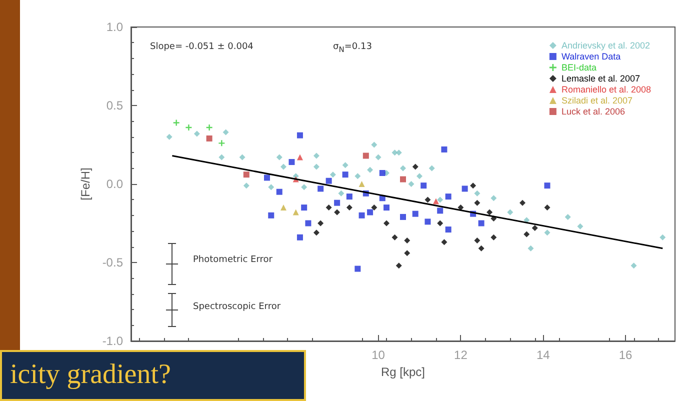  I want to click on legend-label: Romaniello et al. 2008, so click(606, 89).